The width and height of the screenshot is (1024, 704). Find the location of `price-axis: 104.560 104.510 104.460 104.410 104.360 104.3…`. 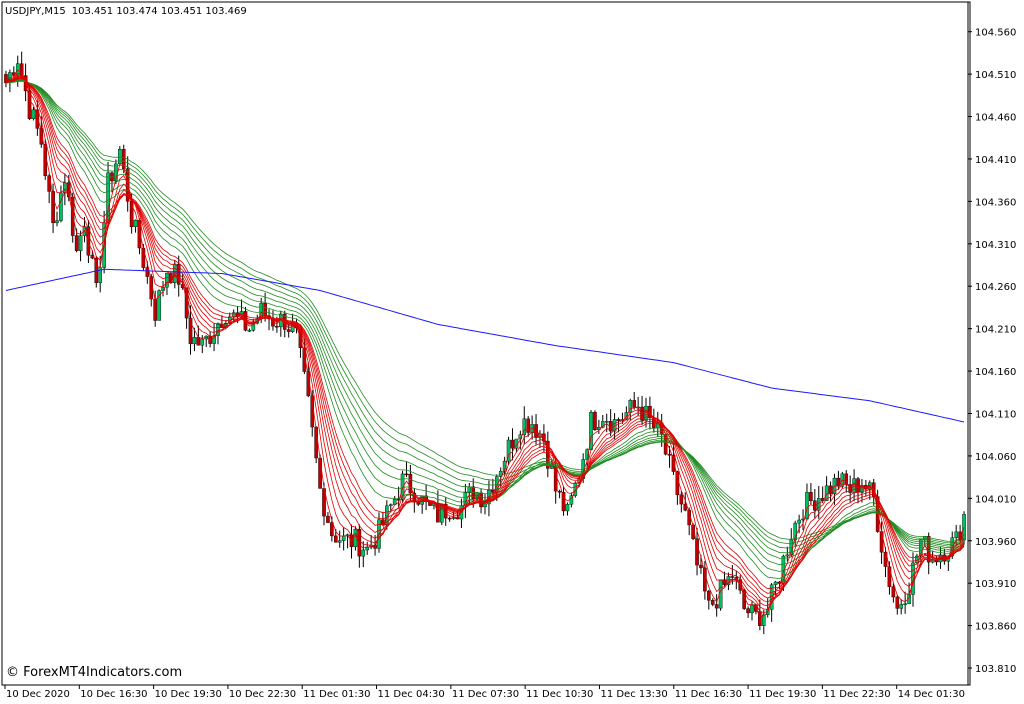

price-axis: 104.560 104.510 104.460 104.410 104.360 104.3… is located at coordinates (991, 343).